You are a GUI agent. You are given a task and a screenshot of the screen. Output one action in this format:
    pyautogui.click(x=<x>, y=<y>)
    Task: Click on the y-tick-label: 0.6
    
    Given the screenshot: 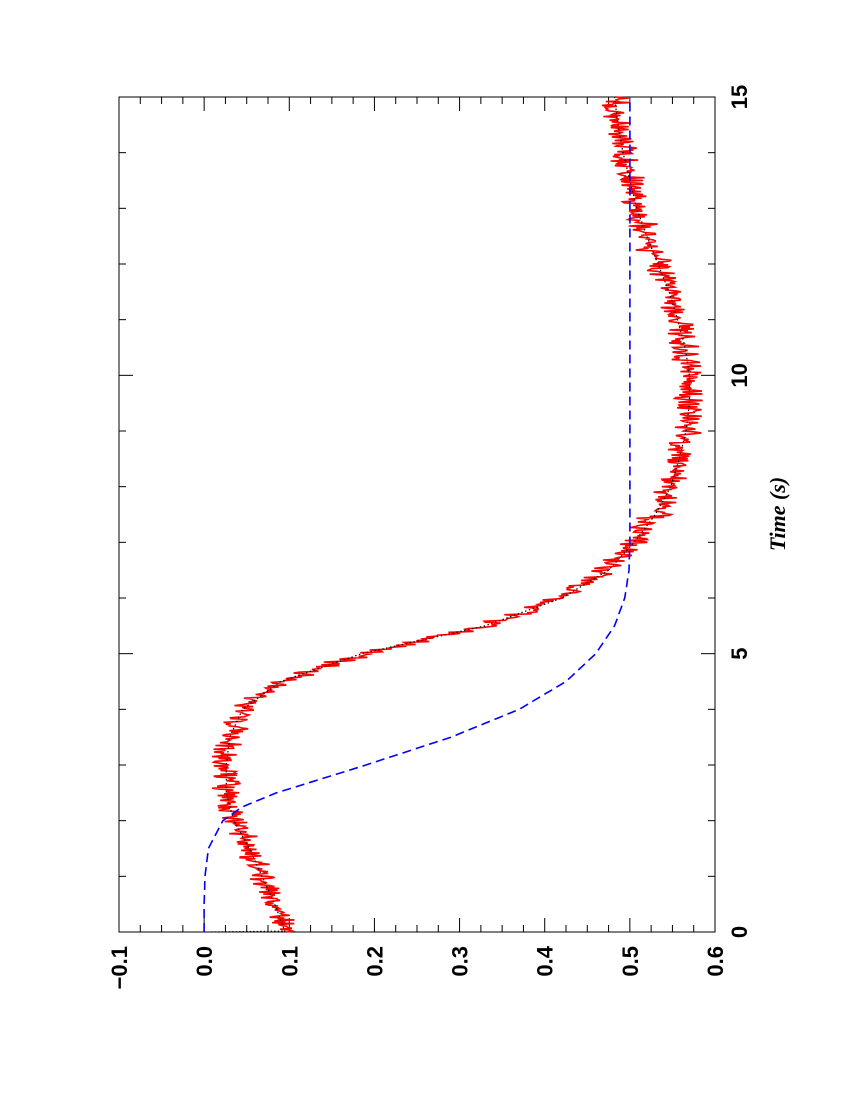 What is the action you would take?
    pyautogui.click(x=715, y=961)
    